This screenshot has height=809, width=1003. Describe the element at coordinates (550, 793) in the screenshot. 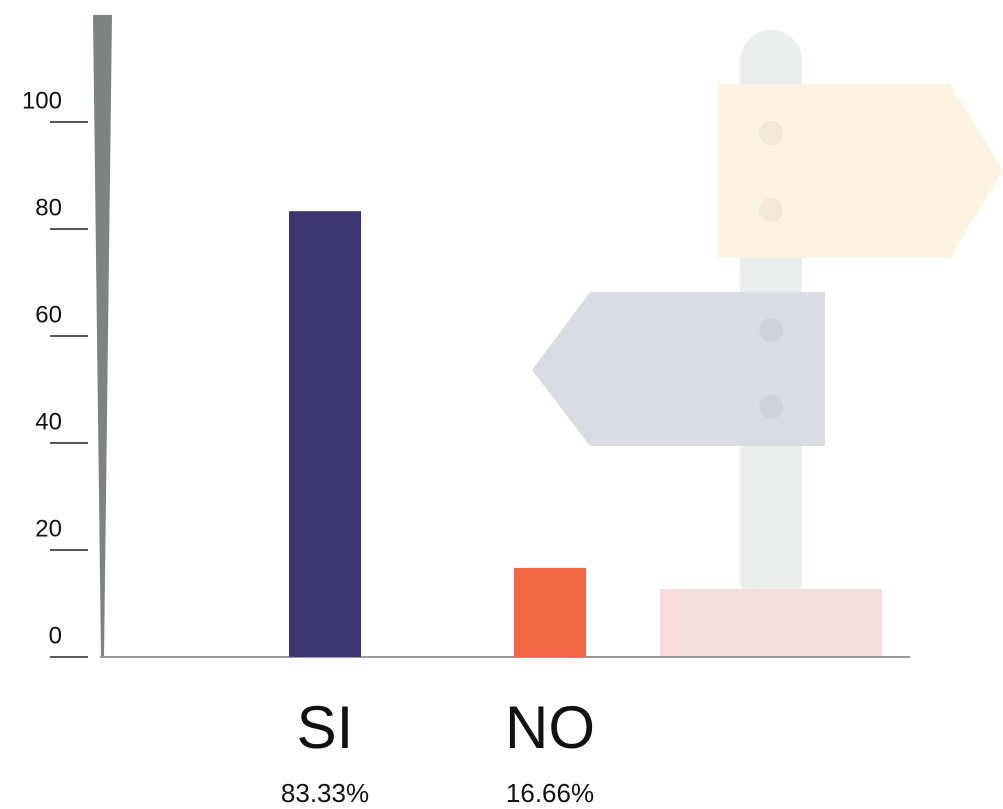

I see `value-label: 16.66%` at that location.